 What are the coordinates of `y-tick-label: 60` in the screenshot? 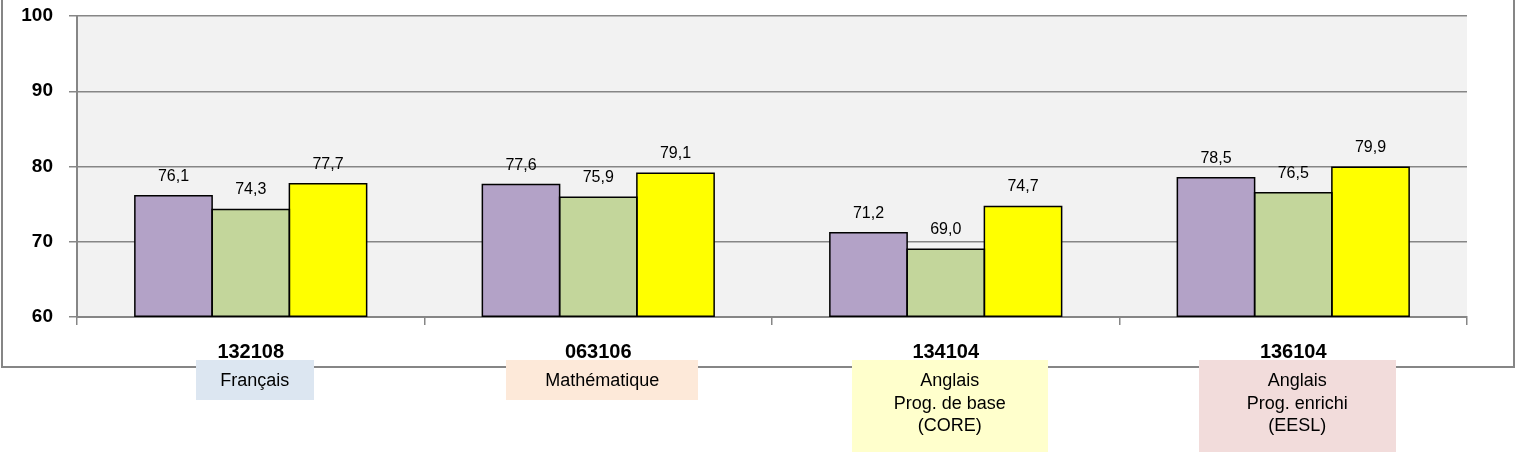 It's located at (42, 316).